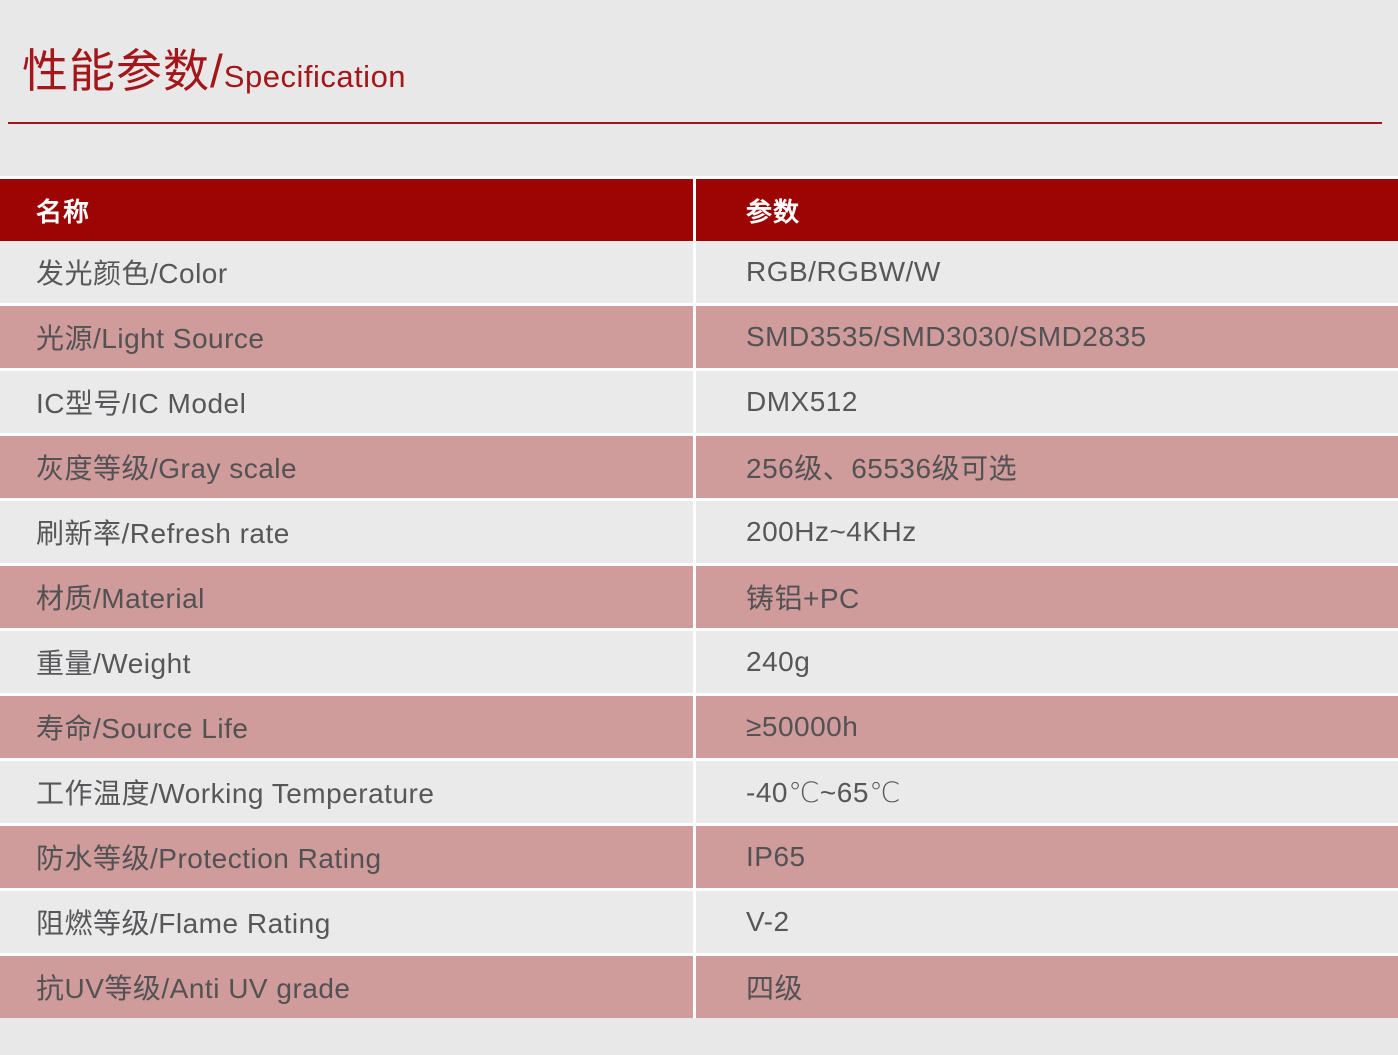 Image resolution: width=1398 pixels, height=1055 pixels. Describe the element at coordinates (346, 922) in the screenshot. I see `row-name-cell: 阻燃等级/Flame Rating` at that location.